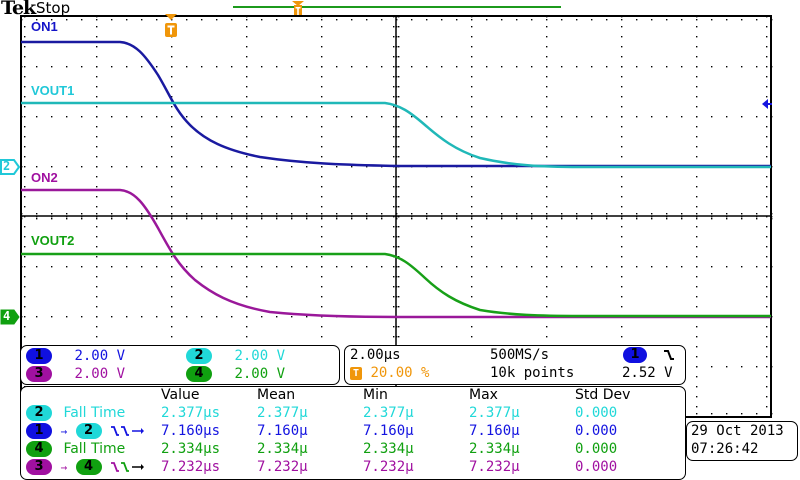 Image resolution: width=800 pixels, height=480 pixels. What do you see at coordinates (494, 431) in the screenshot?
I see `measurement-max: 7.160µ` at bounding box center [494, 431].